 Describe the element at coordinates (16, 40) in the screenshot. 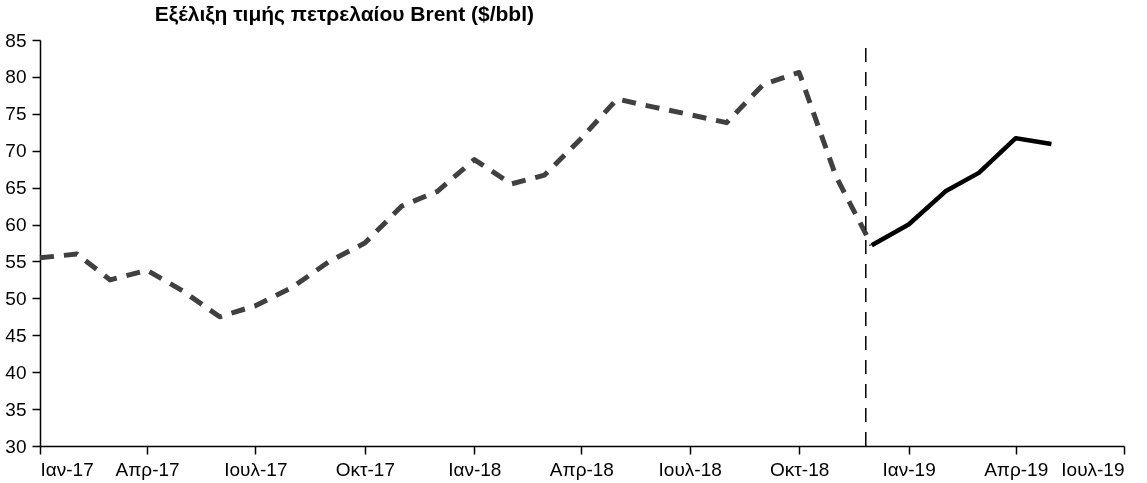

I see `y-tick-label: 85` at that location.